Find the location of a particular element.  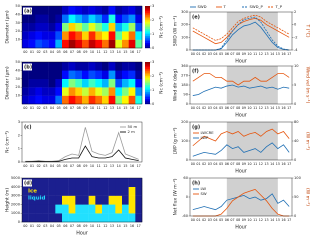

y-tick-label: 40 is located at coordinates (17, 70).